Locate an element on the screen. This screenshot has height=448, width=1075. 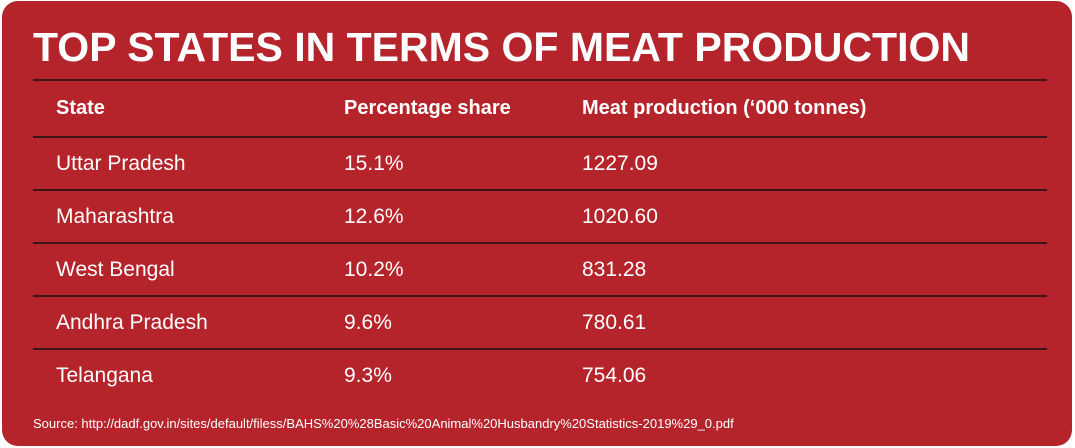
table-row: Maharashtra 12.6% 1020.60 is located at coordinates (540, 215).